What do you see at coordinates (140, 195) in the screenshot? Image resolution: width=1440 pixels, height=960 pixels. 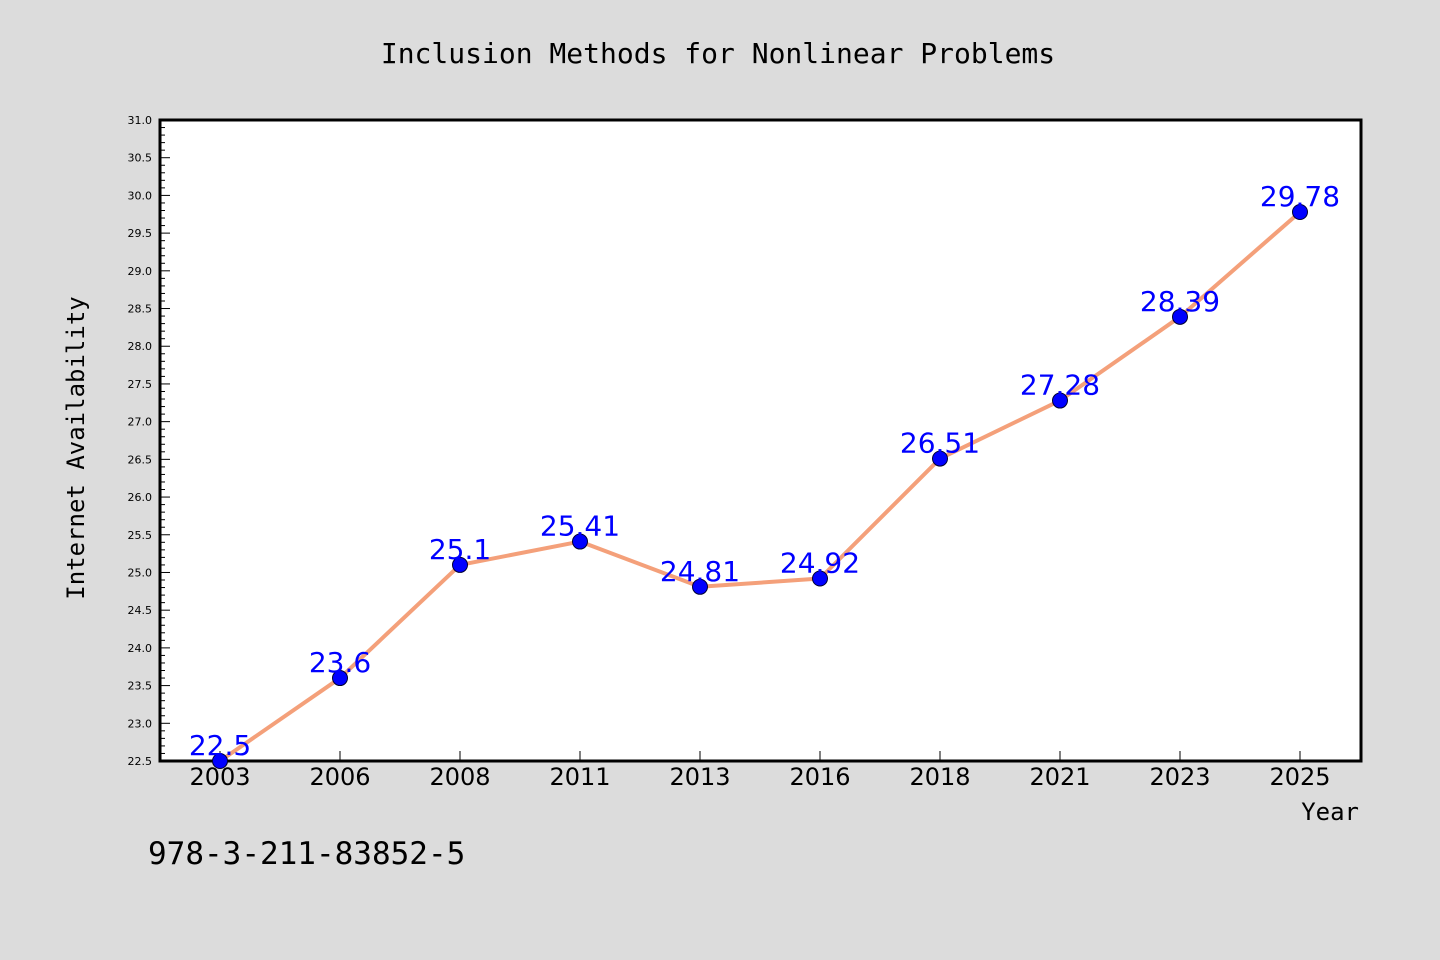 I see `y-tick-label: 30.0` at bounding box center [140, 195].